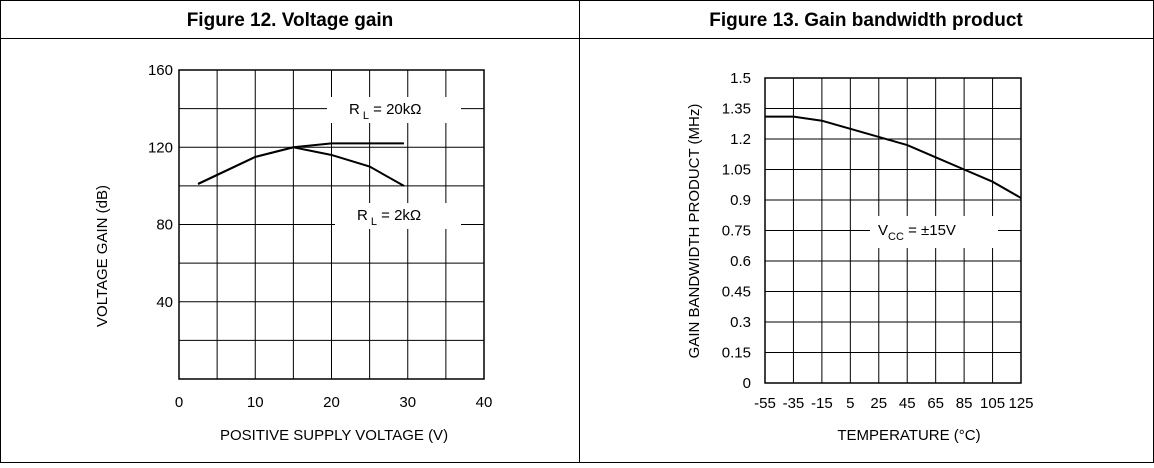  What do you see at coordinates (331, 402) in the screenshot?
I see `chart1-x-tick: 20` at bounding box center [331, 402].